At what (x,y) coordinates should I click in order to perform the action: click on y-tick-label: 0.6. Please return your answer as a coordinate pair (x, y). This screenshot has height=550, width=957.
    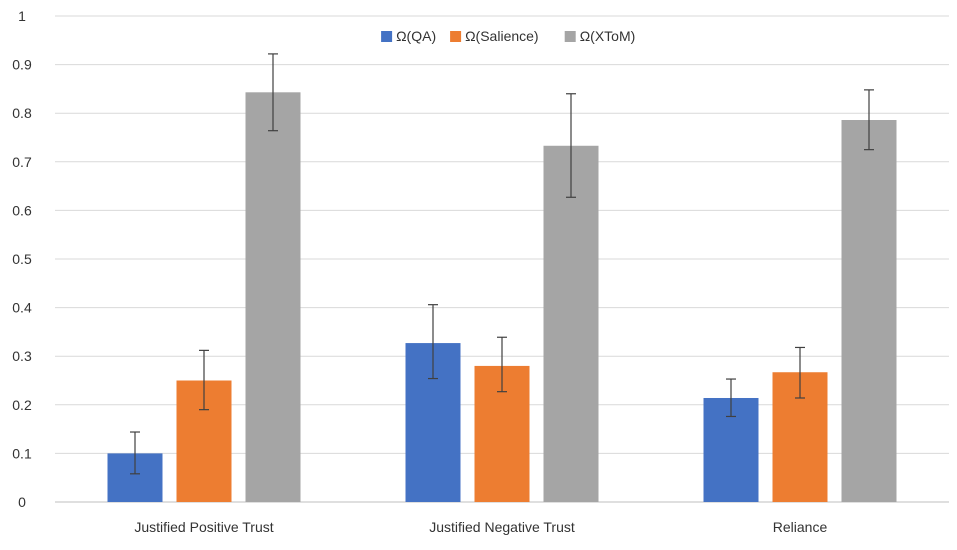
    Looking at the image, I should click on (22, 210).